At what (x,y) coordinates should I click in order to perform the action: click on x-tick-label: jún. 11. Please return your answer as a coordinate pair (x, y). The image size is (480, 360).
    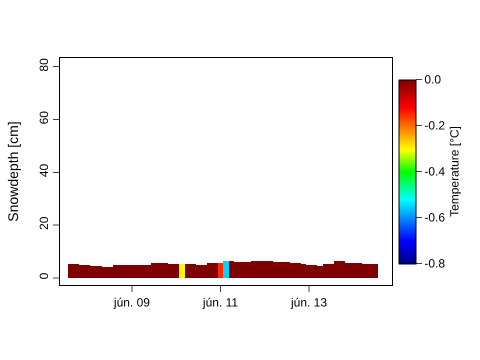
    Looking at the image, I should click on (220, 302).